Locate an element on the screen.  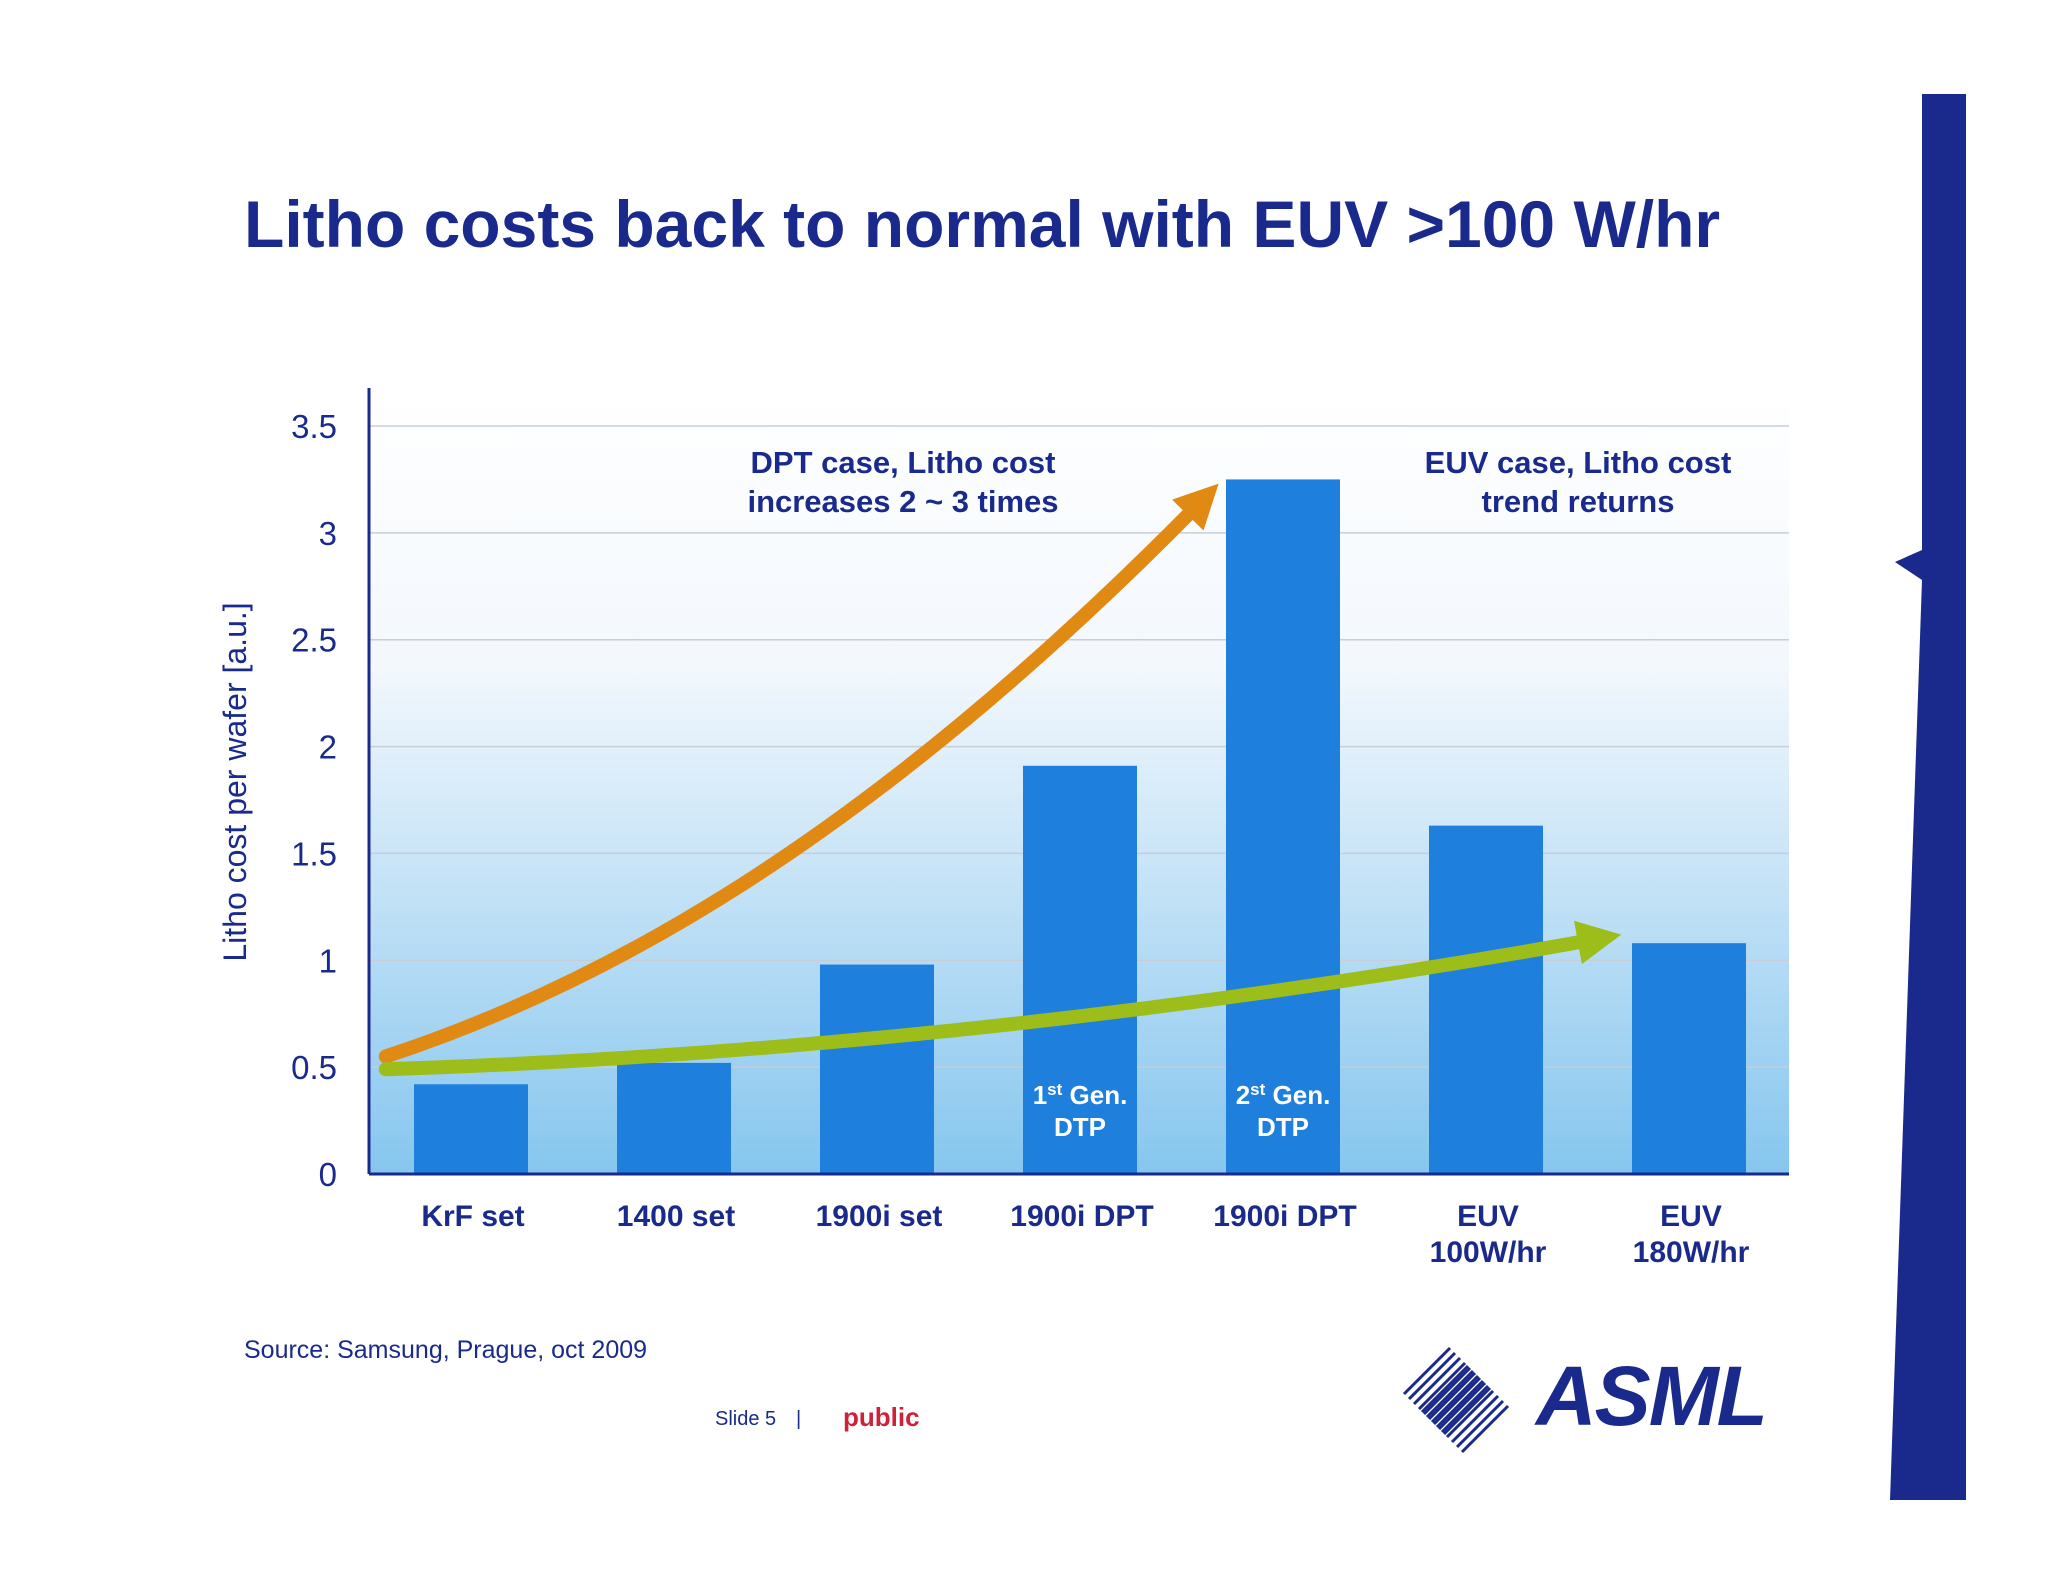
bar-label: 1st Gen. is located at coordinates (1080, 1095).